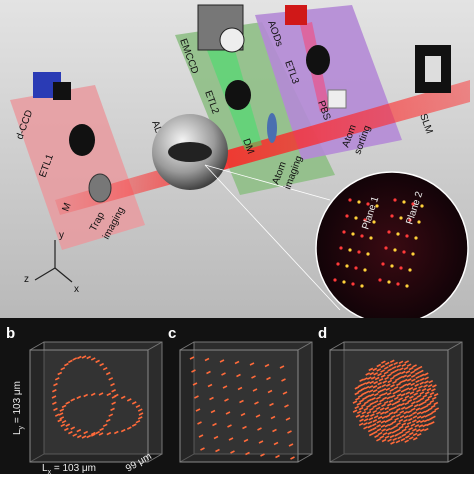 This screenshot has height=479, width=474. I want to click on cube-edge, so click(37, 346).